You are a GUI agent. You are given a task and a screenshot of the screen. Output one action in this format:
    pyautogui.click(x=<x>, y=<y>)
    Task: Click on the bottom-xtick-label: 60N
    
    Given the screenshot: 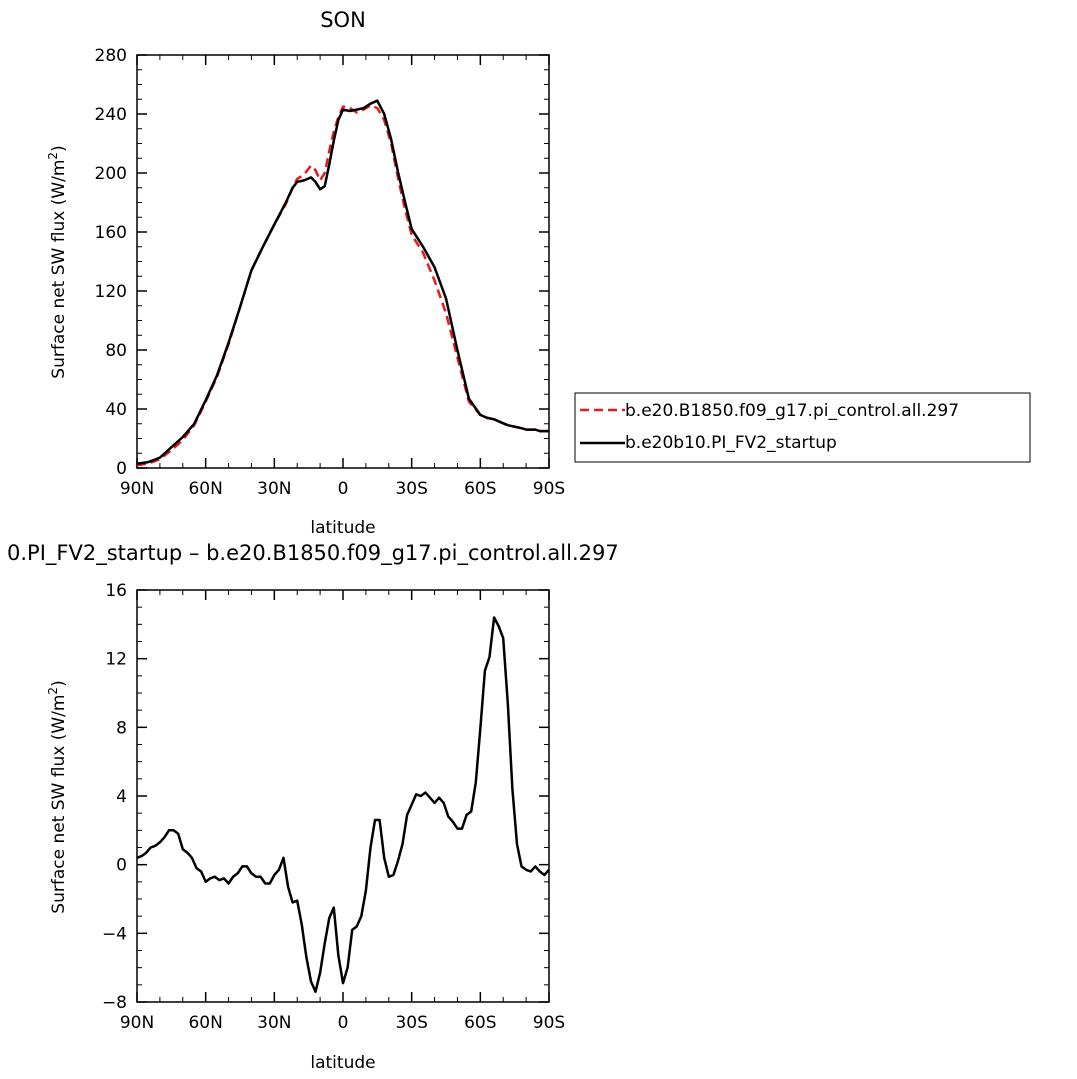 What is the action you would take?
    pyautogui.click(x=205, y=1023)
    